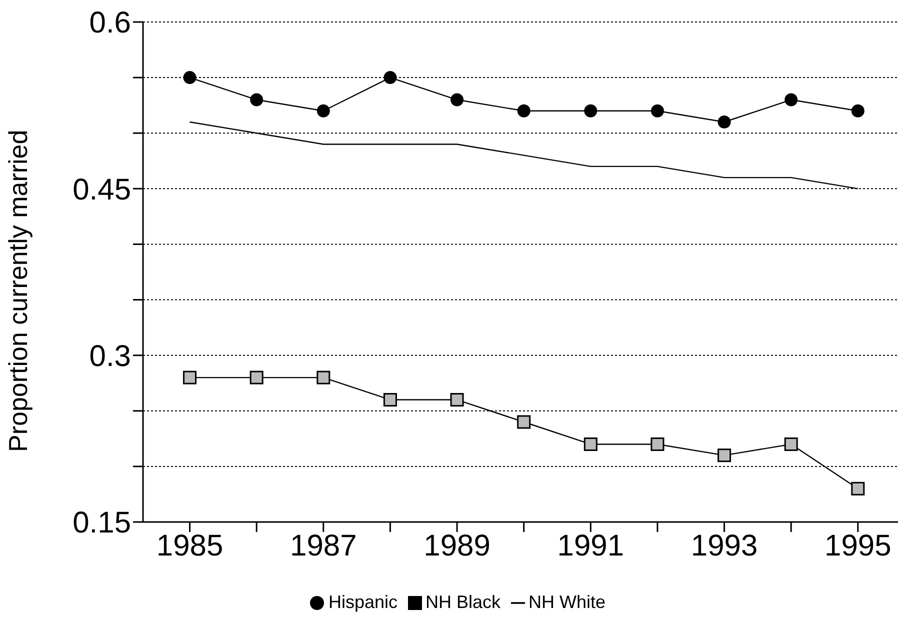 The height and width of the screenshot is (631, 911). Describe the element at coordinates (590, 545) in the screenshot. I see `x-tick-label: 1991` at that location.